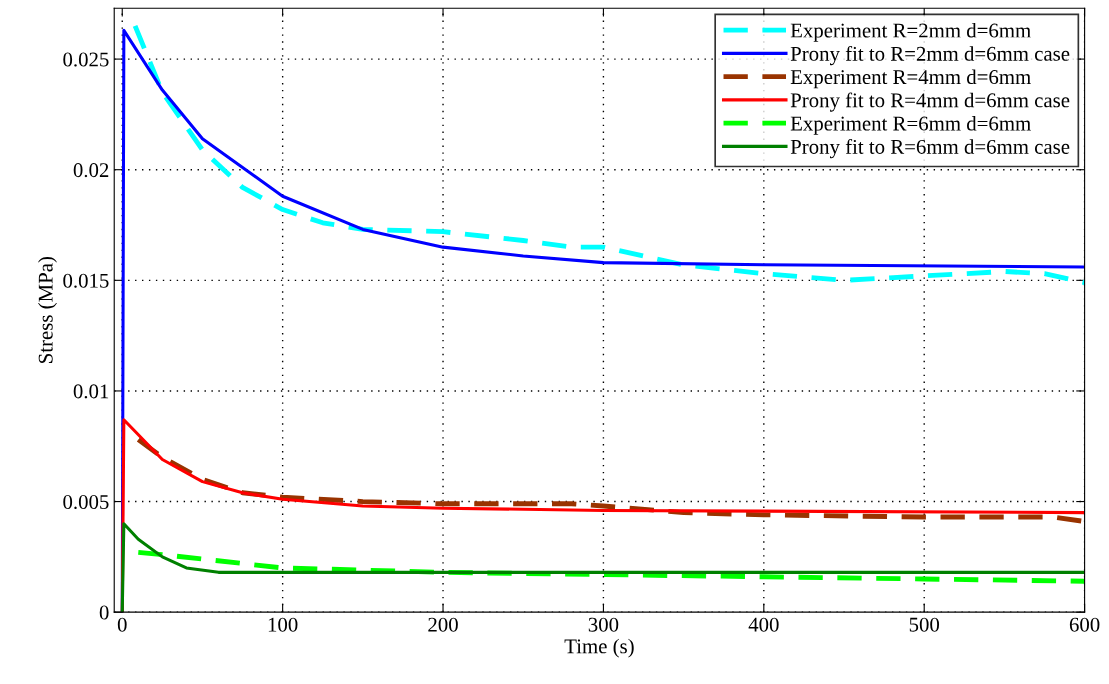 The image size is (1109, 684). Describe the element at coordinates (47, 310) in the screenshot. I see `y-axis-title: Stress (MPa)` at that location.